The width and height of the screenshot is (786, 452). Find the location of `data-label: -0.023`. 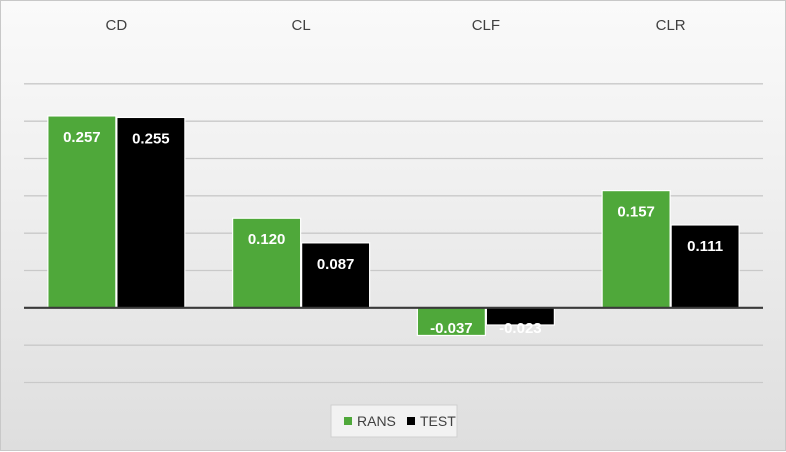

data-label: -0.023 is located at coordinates (520, 328).